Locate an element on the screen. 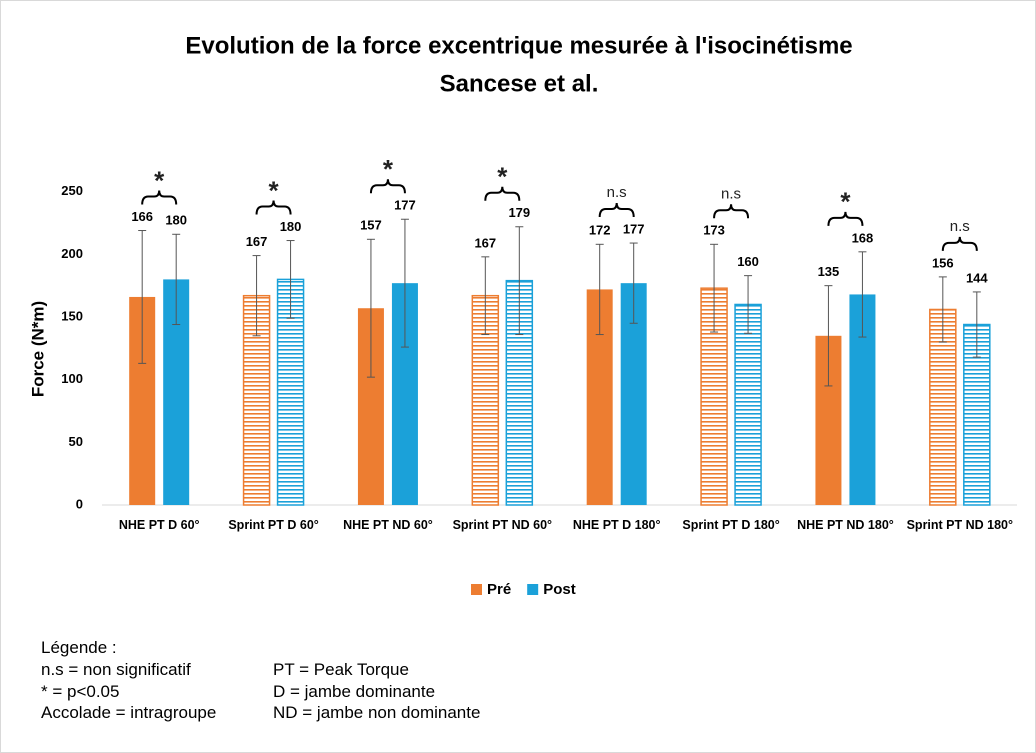 Image resolution: width=1036 pixels, height=753 pixels. value-label: 179 is located at coordinates (519, 212).